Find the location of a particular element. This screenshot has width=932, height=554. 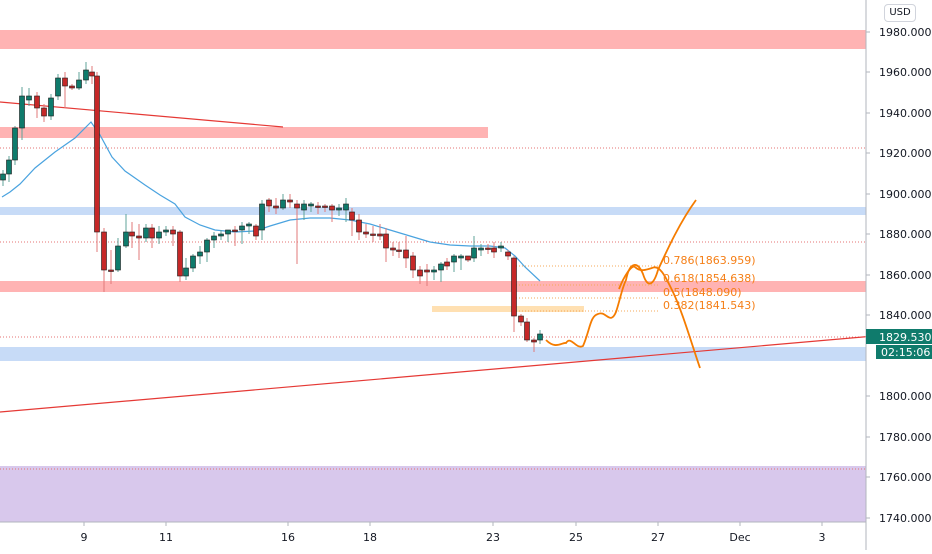

svg-text: 1740.000 is located at coordinates (905, 518).